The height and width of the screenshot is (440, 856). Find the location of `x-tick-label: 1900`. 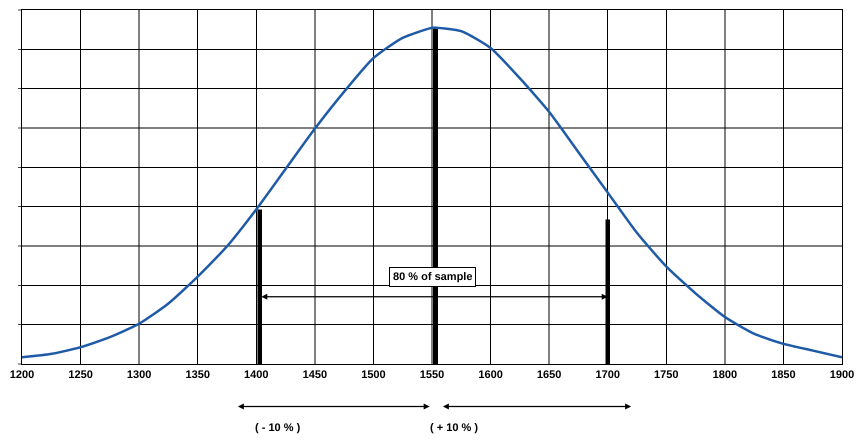

x-tick-label: 1900 is located at coordinates (842, 375).